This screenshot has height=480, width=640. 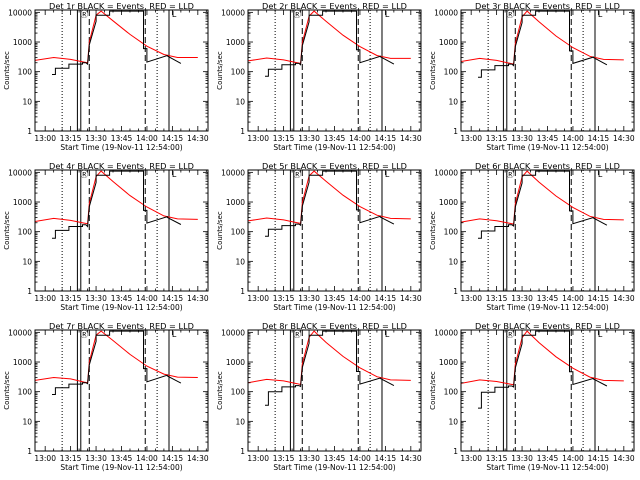 I want to click on panel-title: Det 1r BLACK = Events, RED = LLD, so click(x=121, y=6).